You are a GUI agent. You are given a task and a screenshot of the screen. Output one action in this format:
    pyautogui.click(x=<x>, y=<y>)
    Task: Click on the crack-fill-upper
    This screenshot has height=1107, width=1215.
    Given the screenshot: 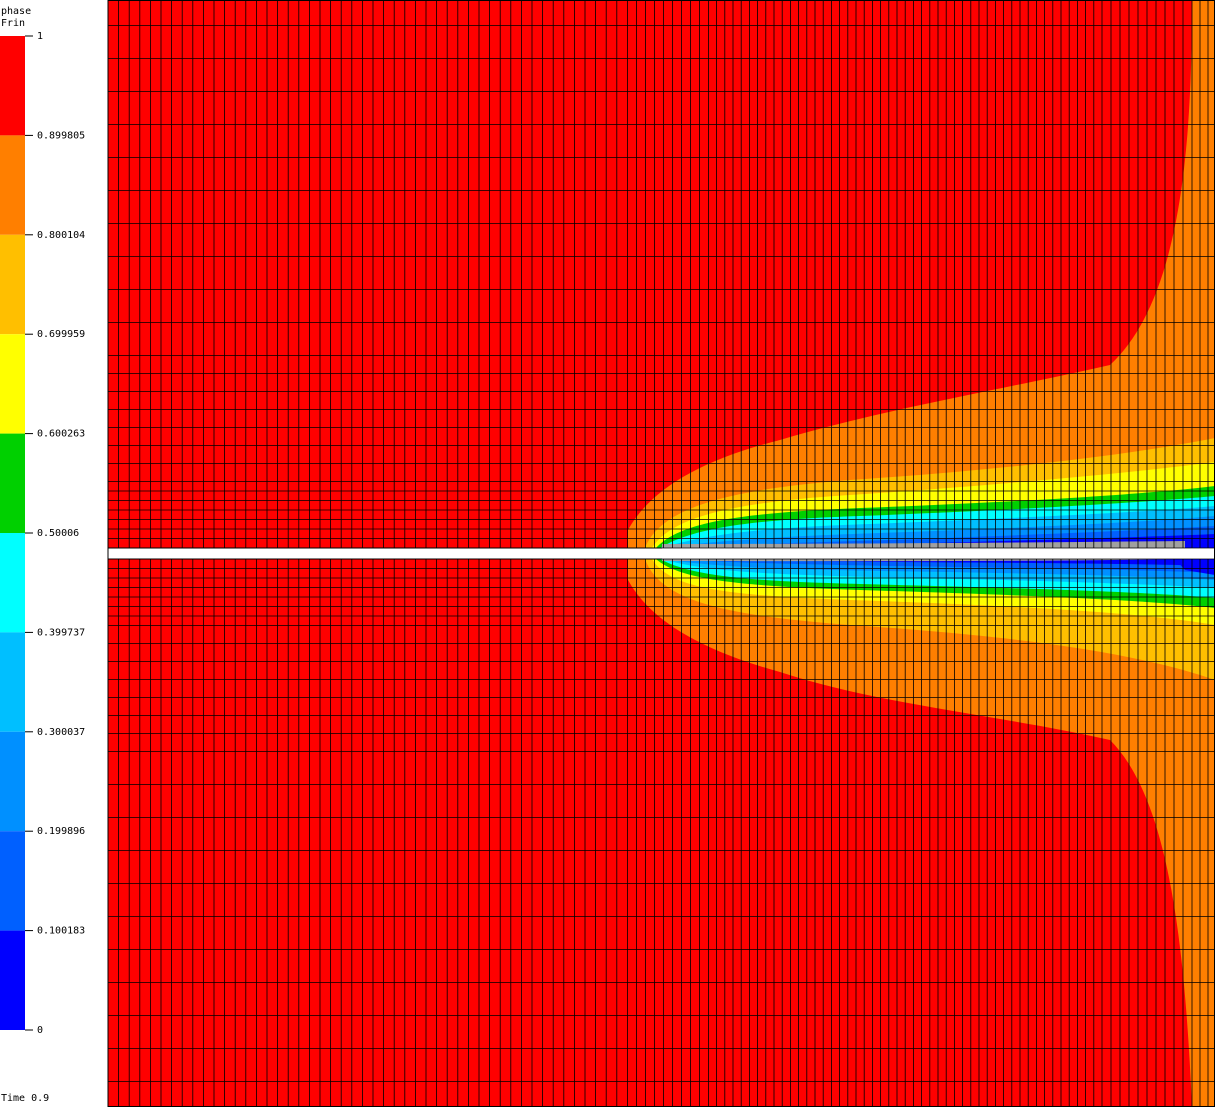 What is the action you would take?
    pyautogui.click(x=923, y=544)
    